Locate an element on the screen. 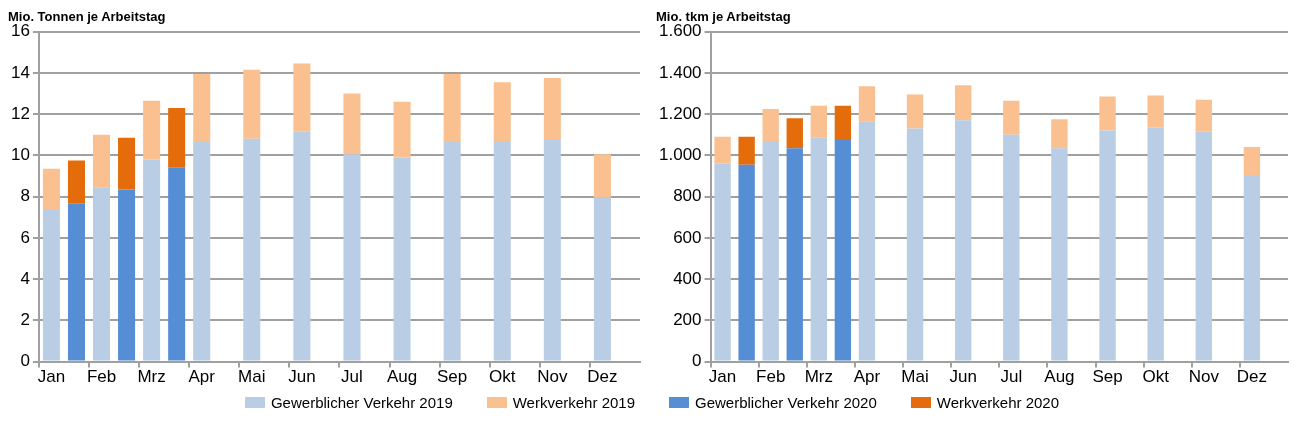 The image size is (1304, 425). y-tick-label: 4 is located at coordinates (25, 278).